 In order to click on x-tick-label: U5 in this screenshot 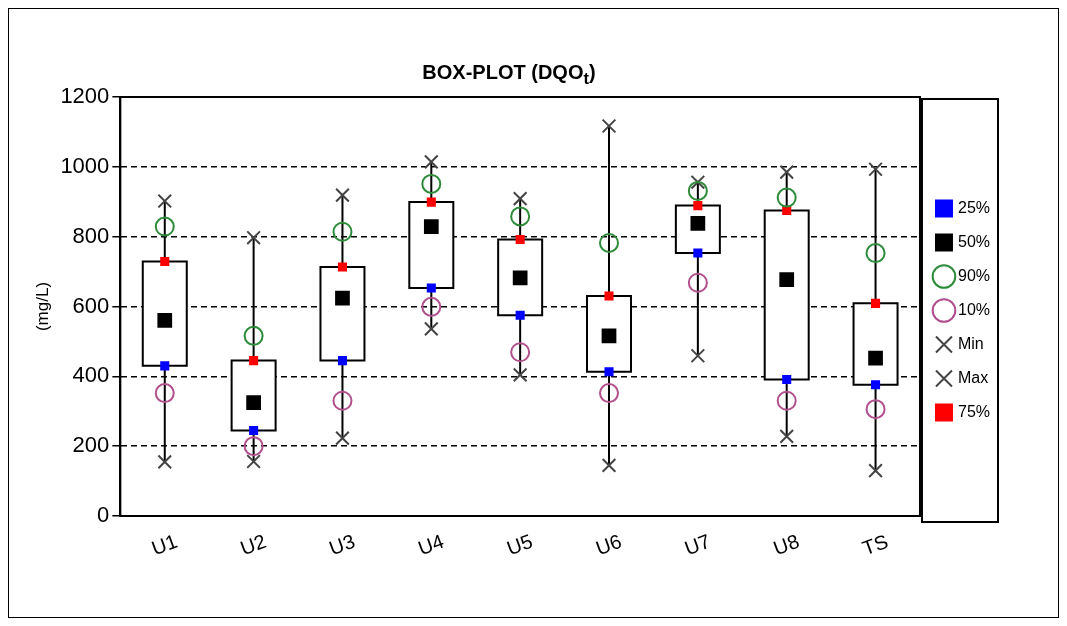, I will do `click(519, 544)`.